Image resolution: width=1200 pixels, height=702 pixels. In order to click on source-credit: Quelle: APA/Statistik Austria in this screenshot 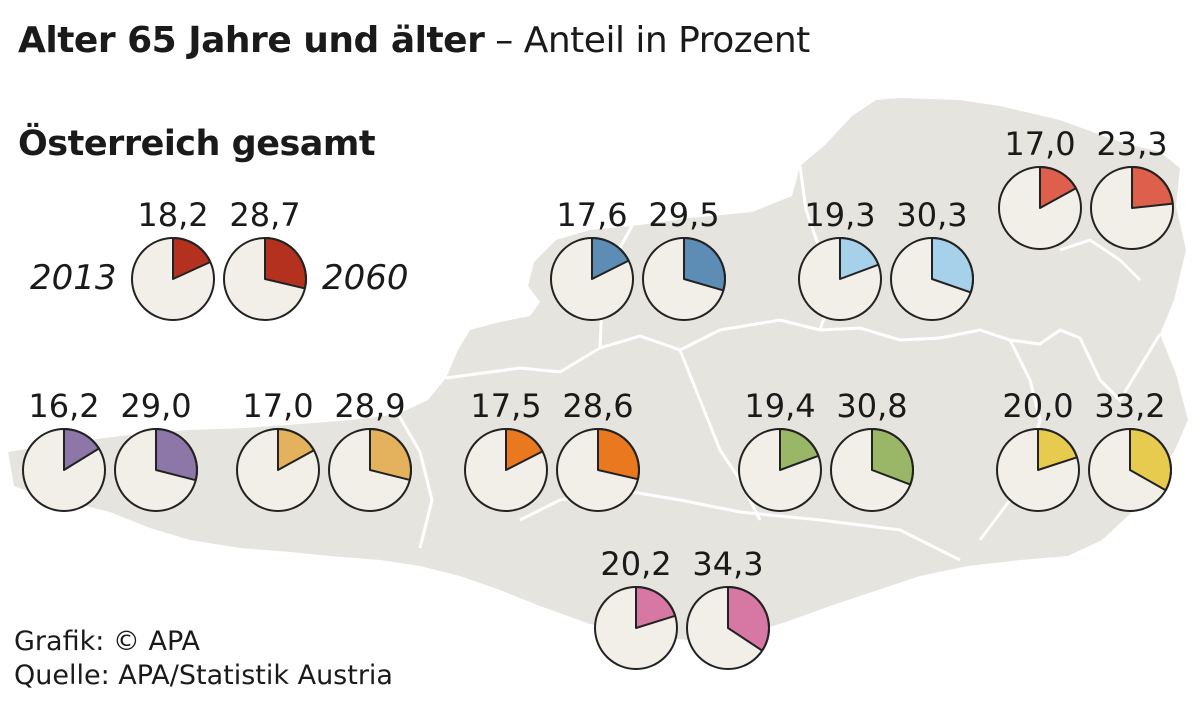, I will do `click(203, 675)`.